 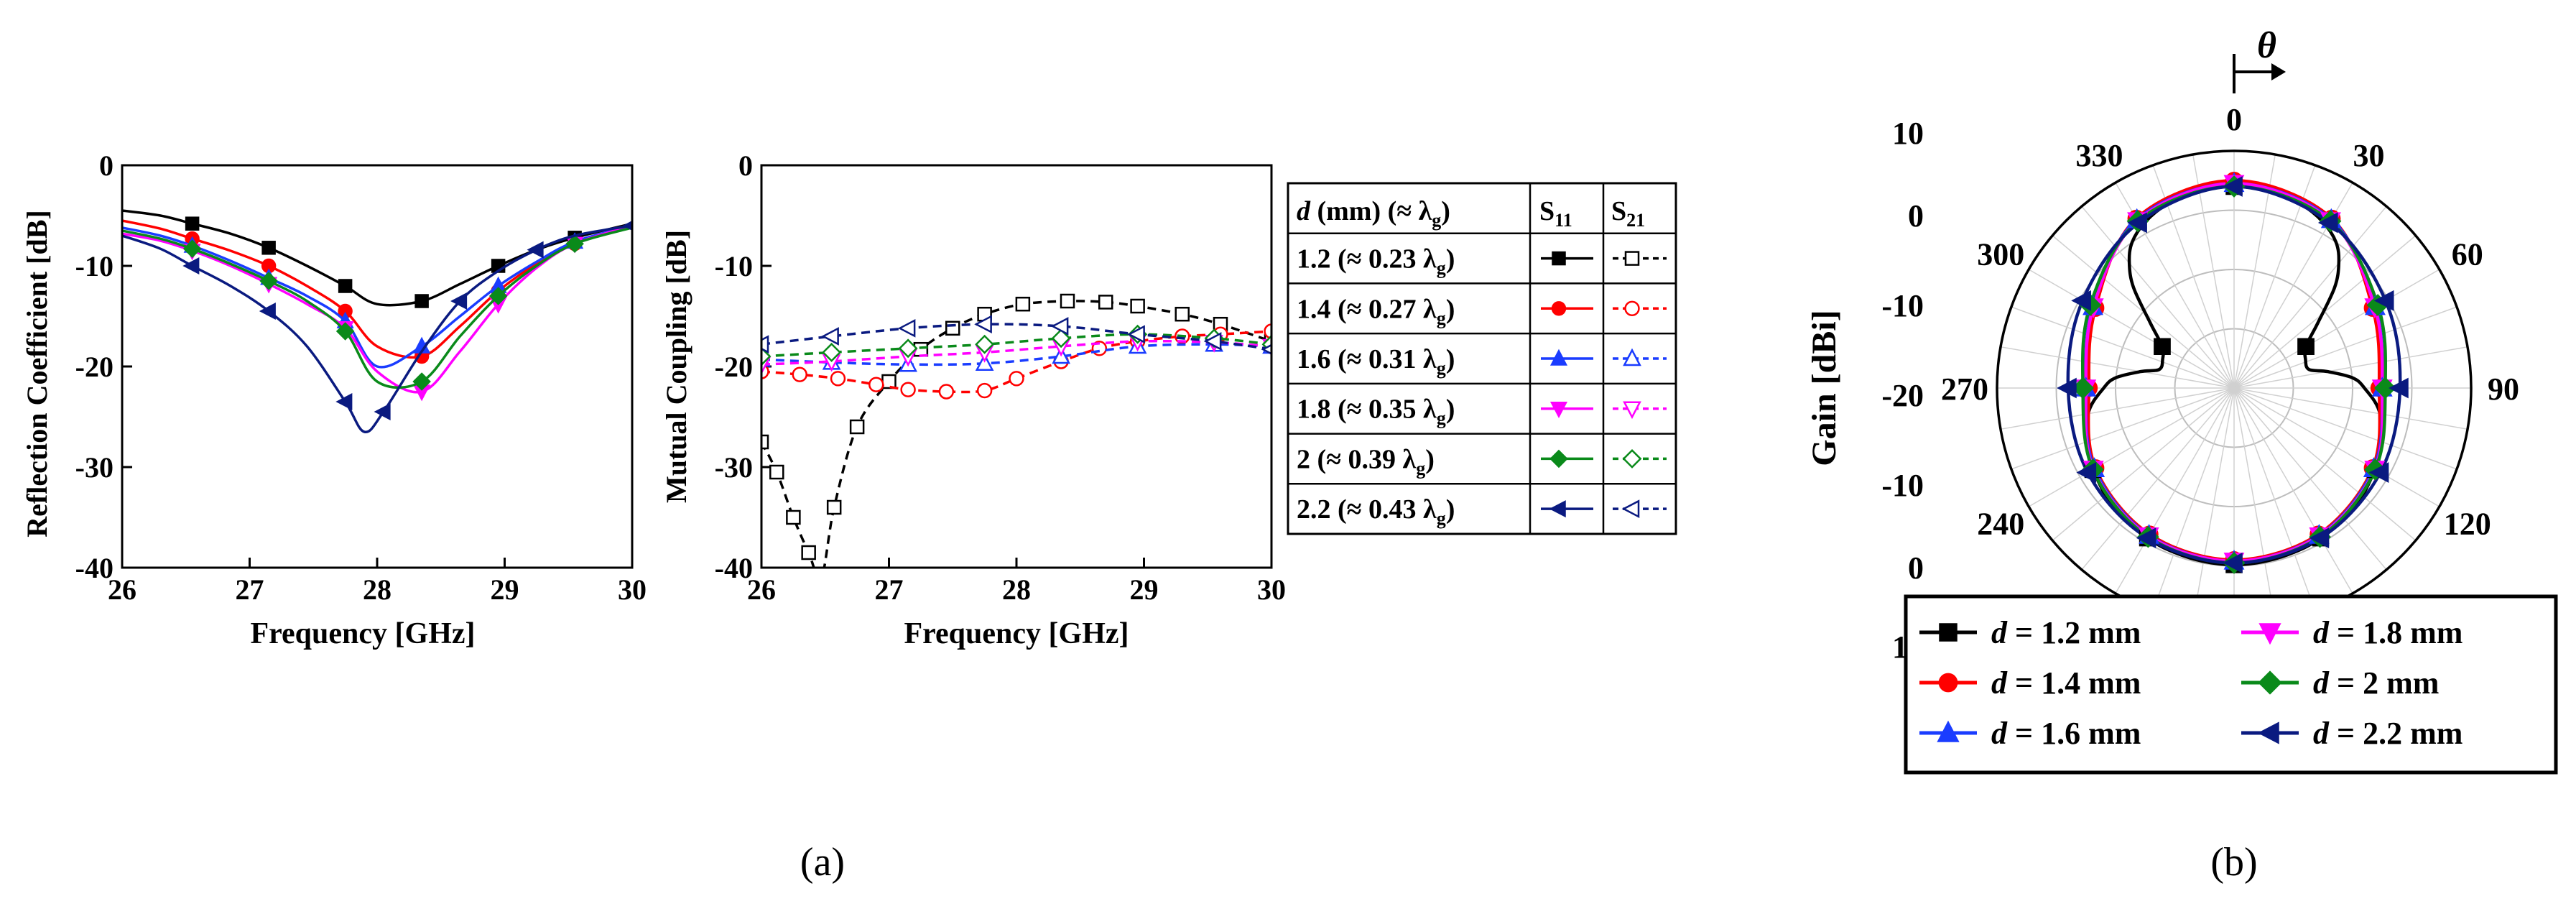 I want to click on chart1-ytick-label: 0, so click(x=106, y=165).